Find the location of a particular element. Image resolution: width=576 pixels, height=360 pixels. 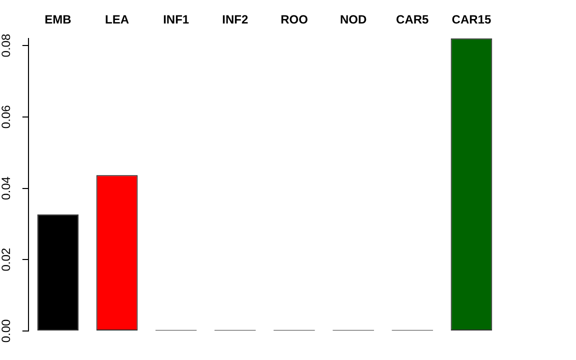

y-tick-label: 0.06 is located at coordinates (7, 116).